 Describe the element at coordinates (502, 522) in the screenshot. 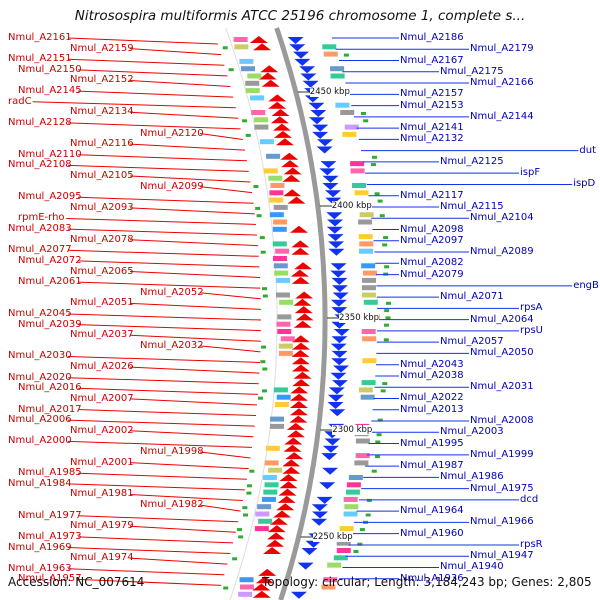

I see `right-gene-label: Nmul_A1966` at that location.